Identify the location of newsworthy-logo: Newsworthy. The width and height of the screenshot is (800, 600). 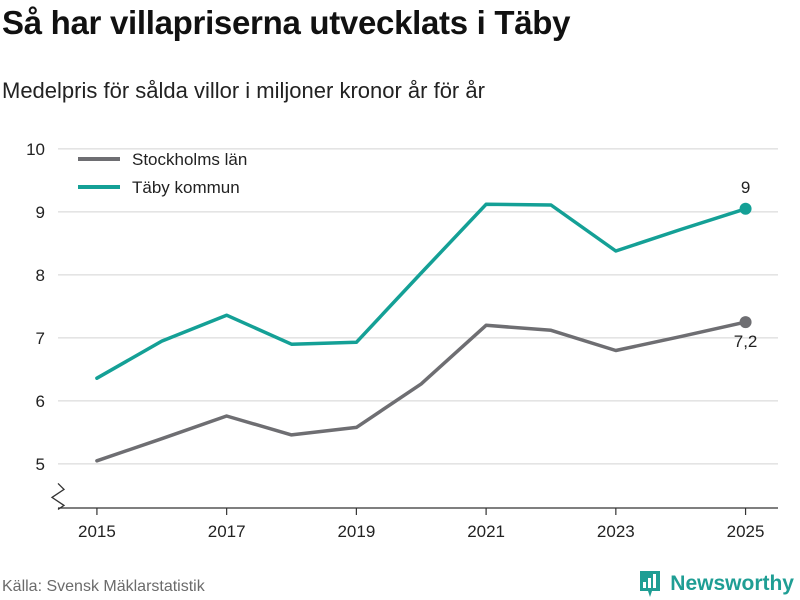
(716, 584).